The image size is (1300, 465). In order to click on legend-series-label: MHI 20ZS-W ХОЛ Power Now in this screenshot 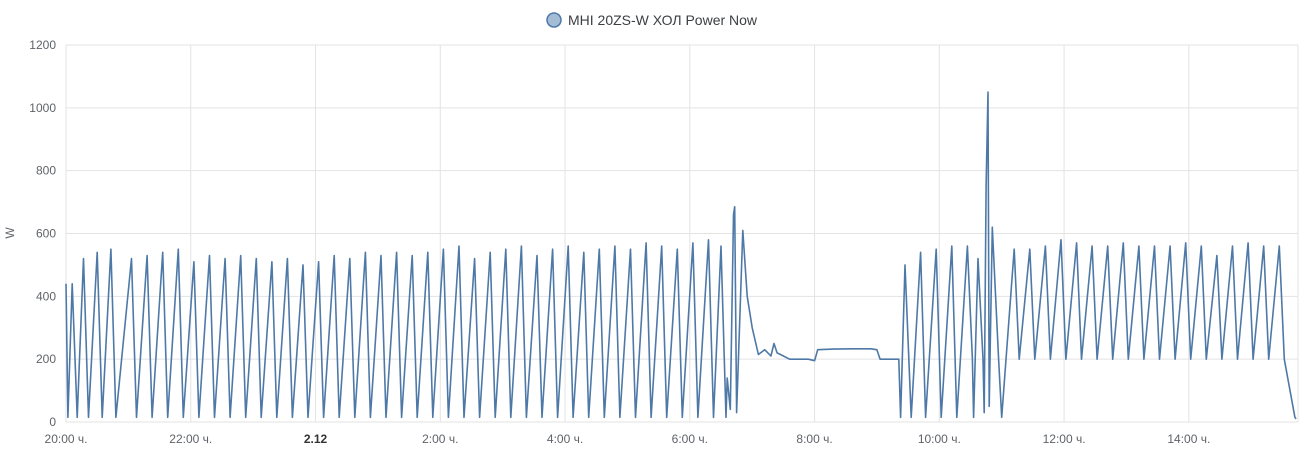, I will do `click(663, 20)`.